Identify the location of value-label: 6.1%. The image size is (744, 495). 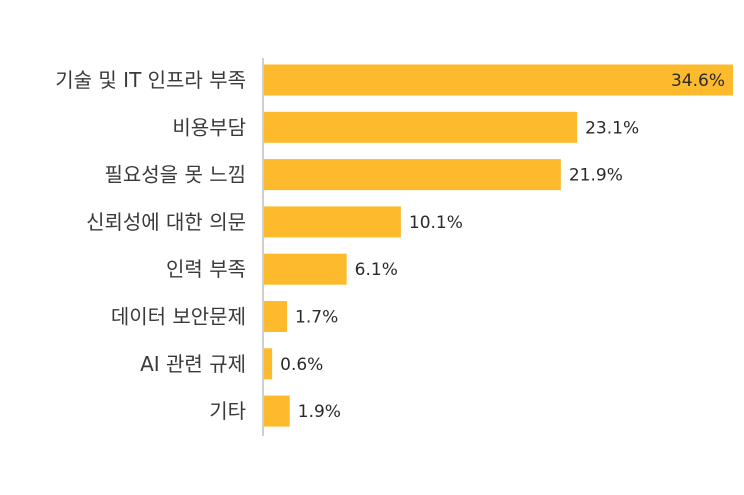
(376, 270).